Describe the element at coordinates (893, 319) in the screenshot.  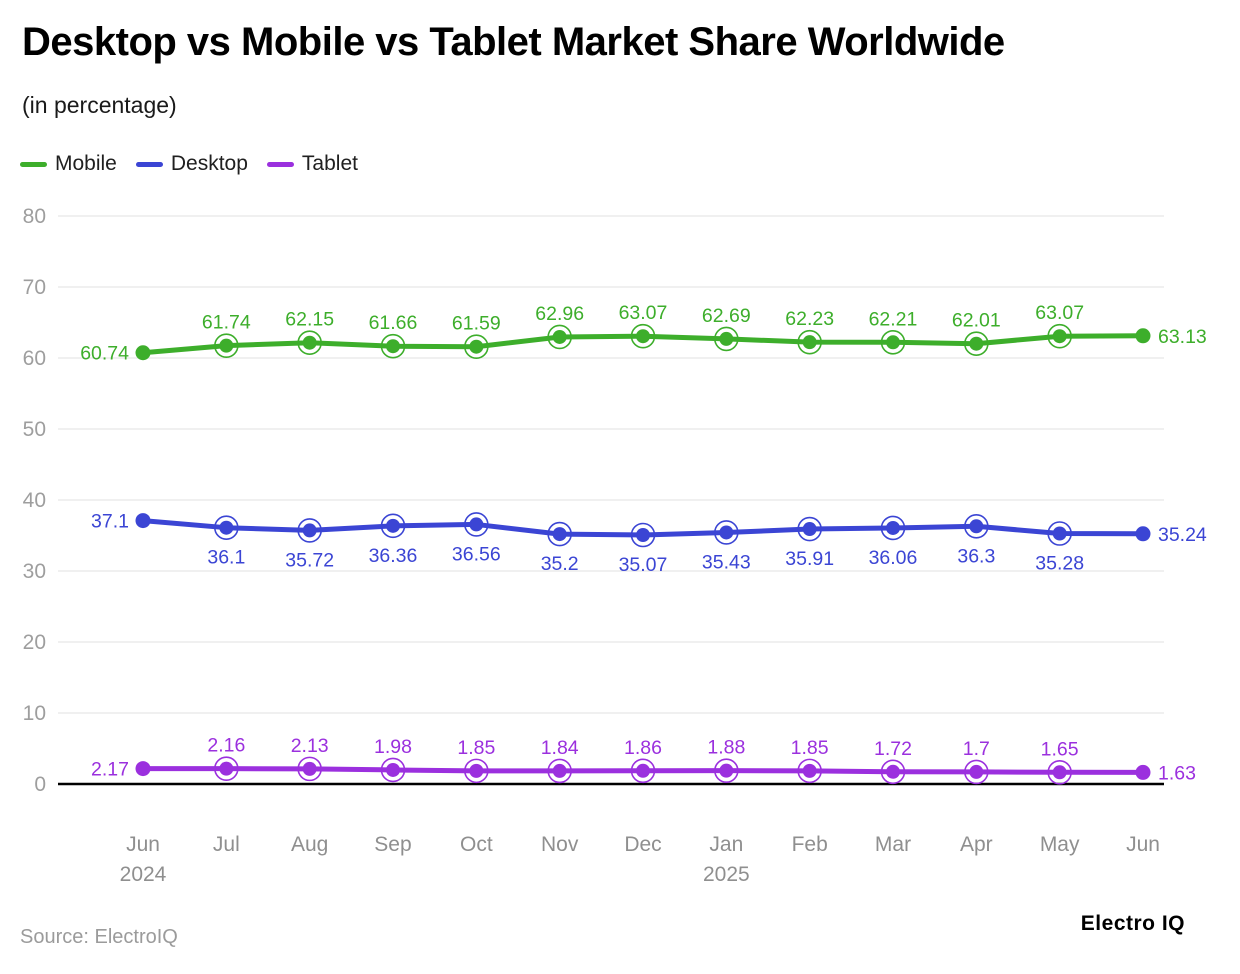
I see `mobile-value-label-9: 62.21` at that location.